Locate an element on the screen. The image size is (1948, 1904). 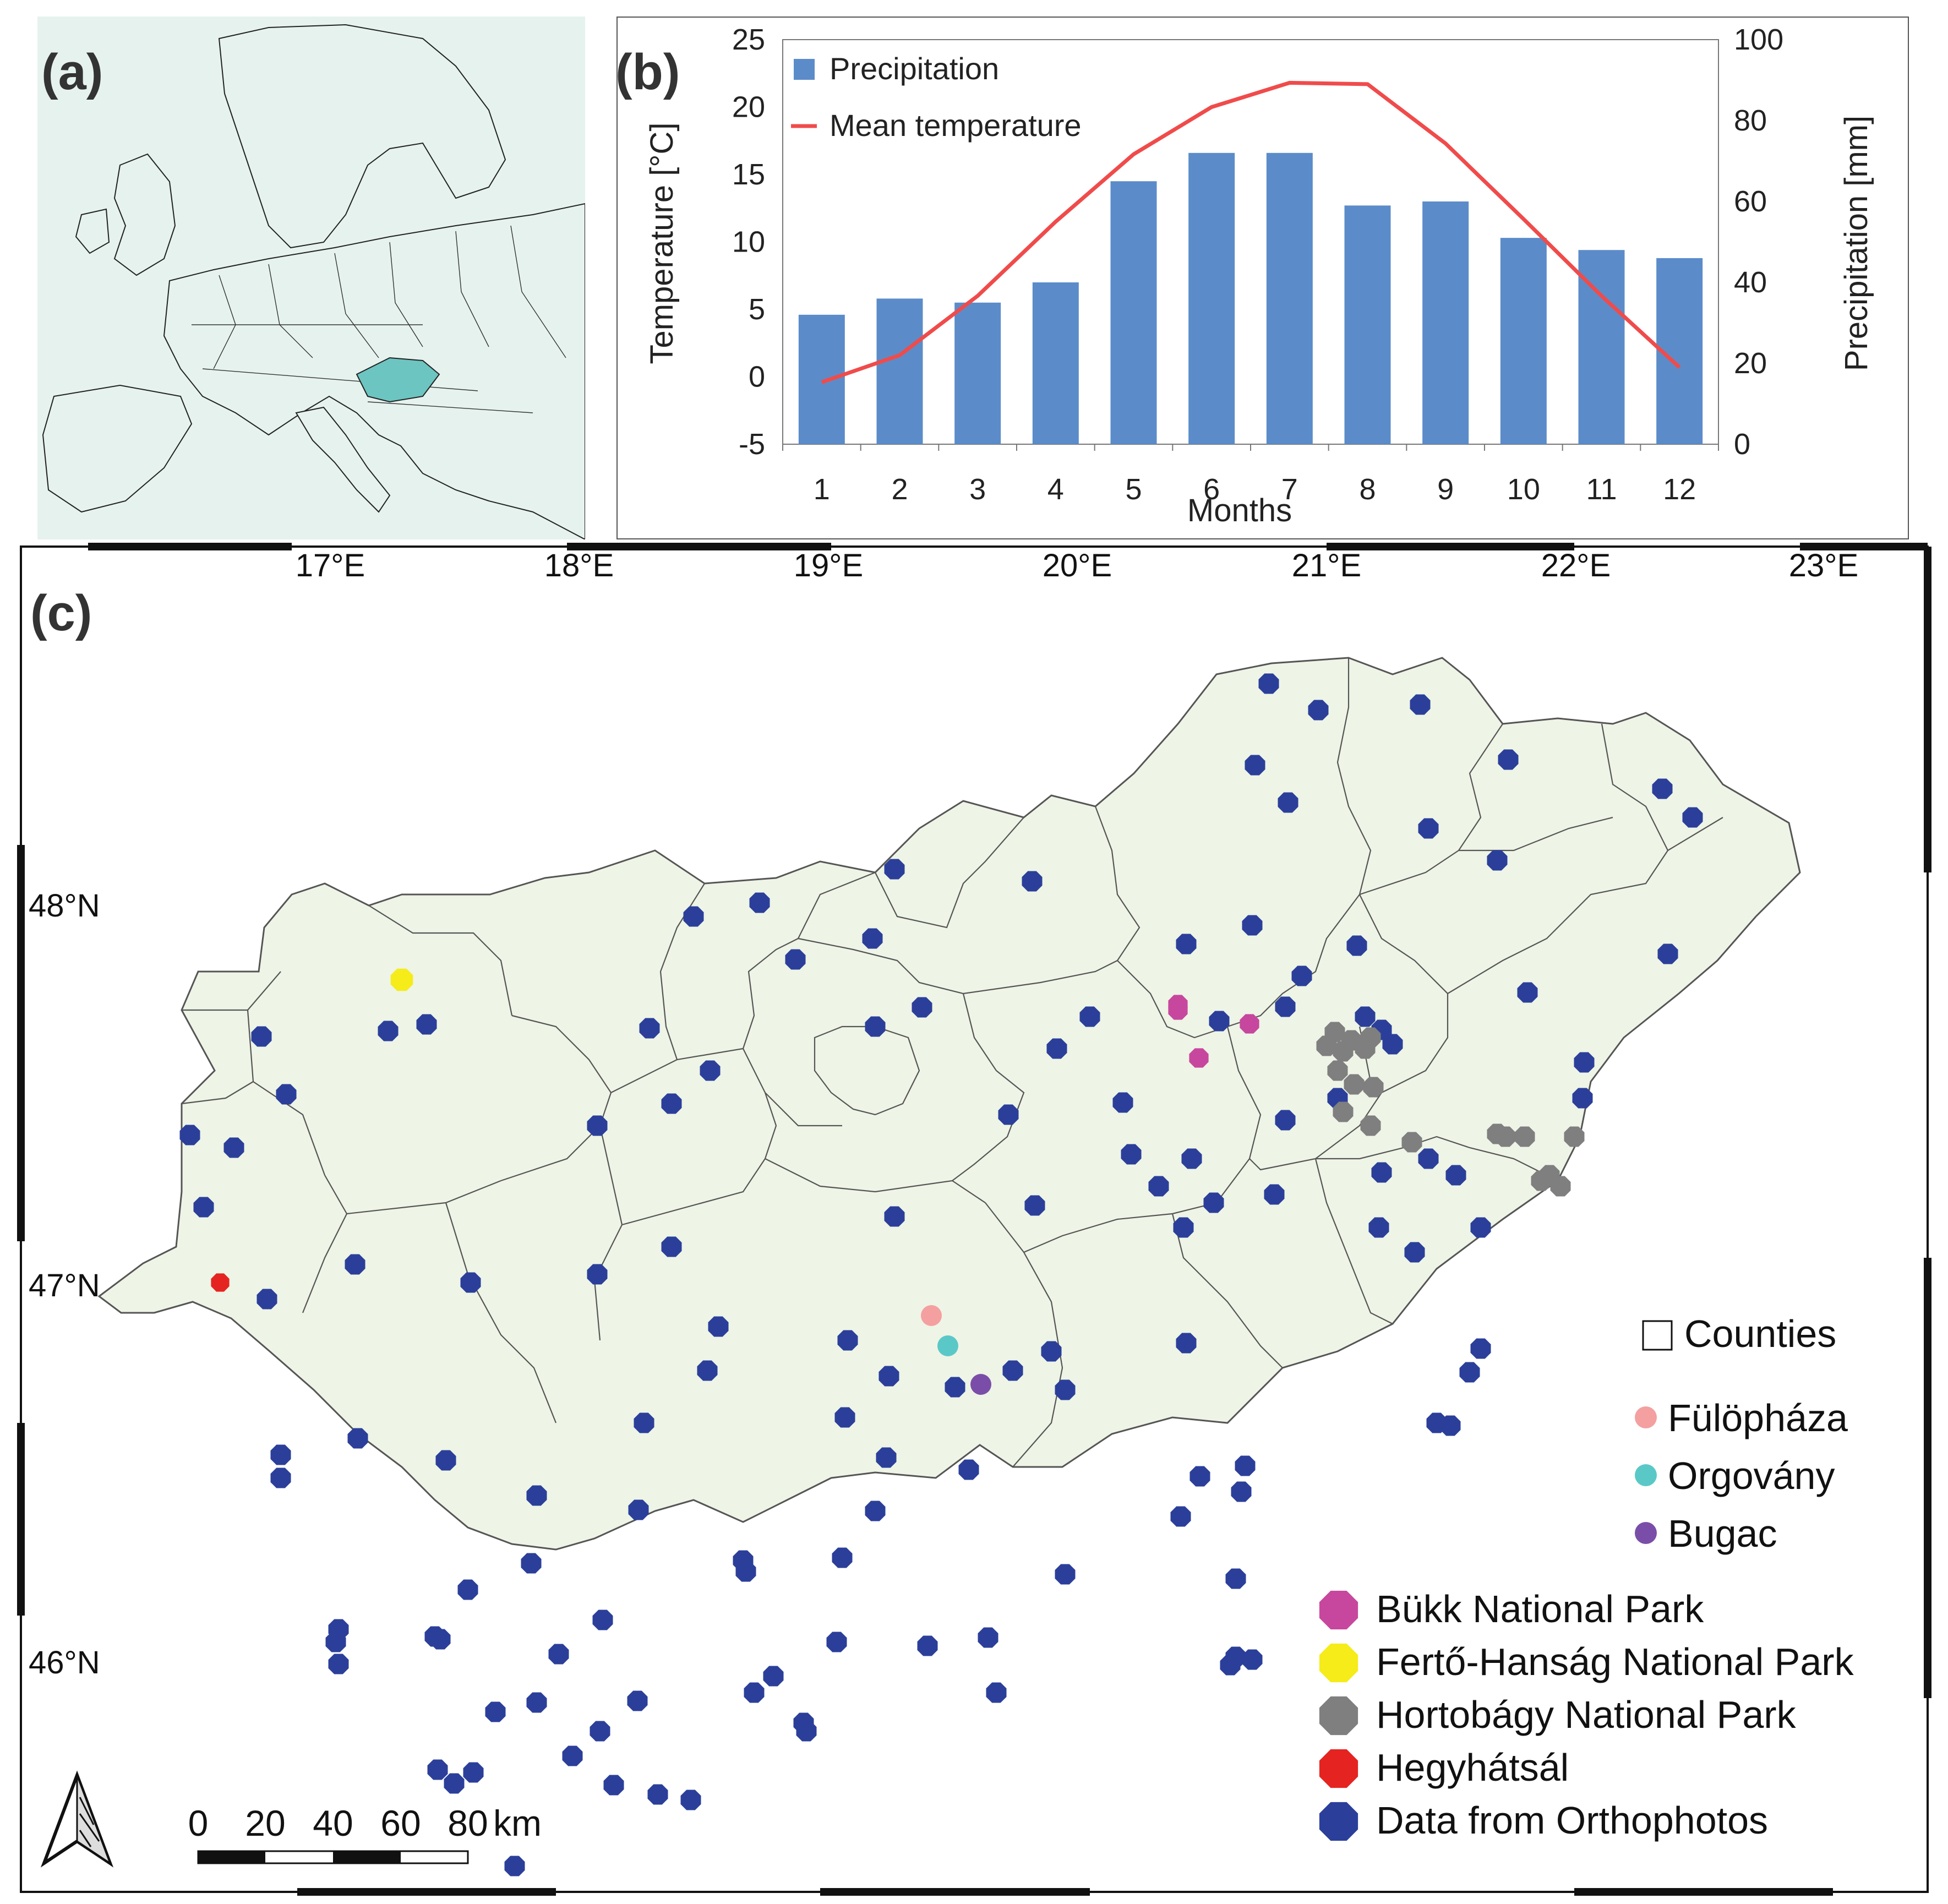
left-tick-label: 10 is located at coordinates (749, 242).